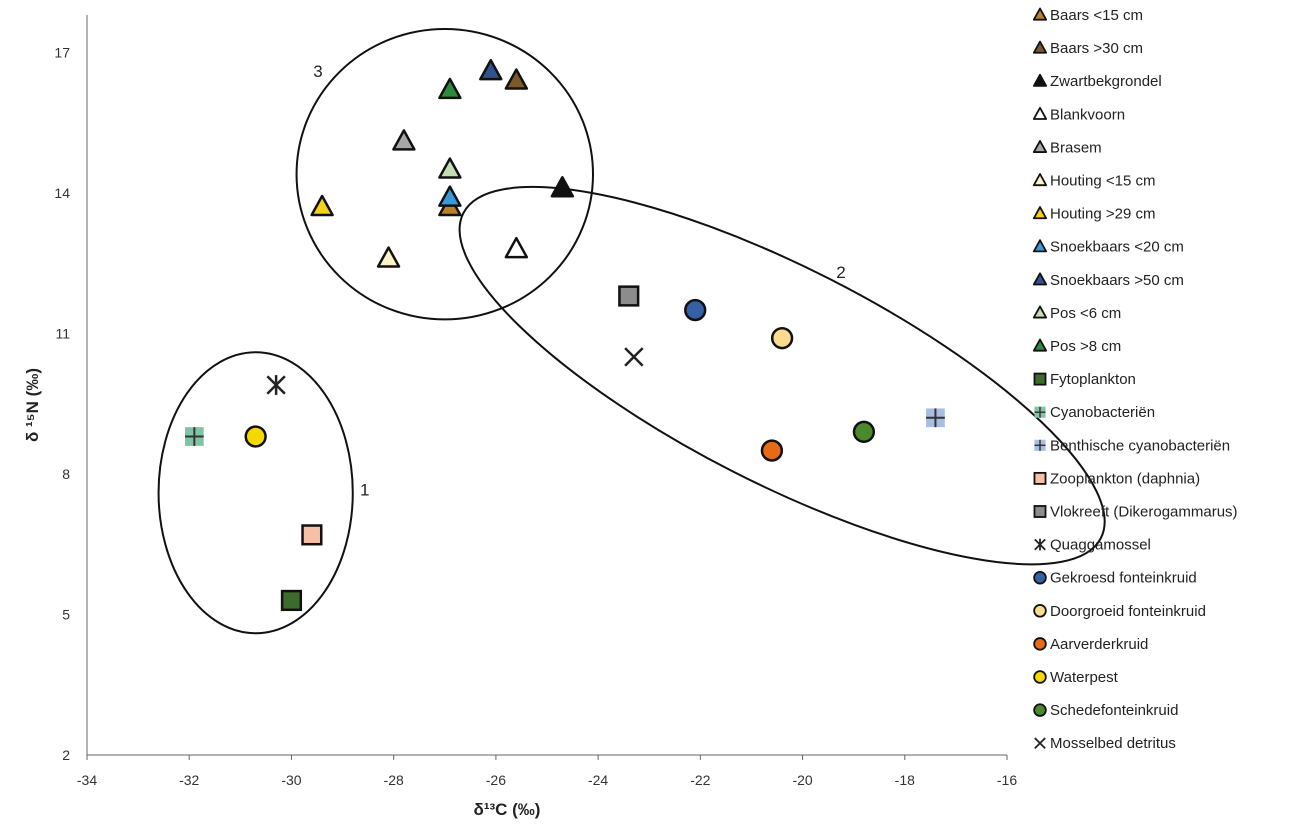 This screenshot has height=832, width=1294. What do you see at coordinates (516, 247) in the screenshot?
I see `point-blankvoorn` at bounding box center [516, 247].